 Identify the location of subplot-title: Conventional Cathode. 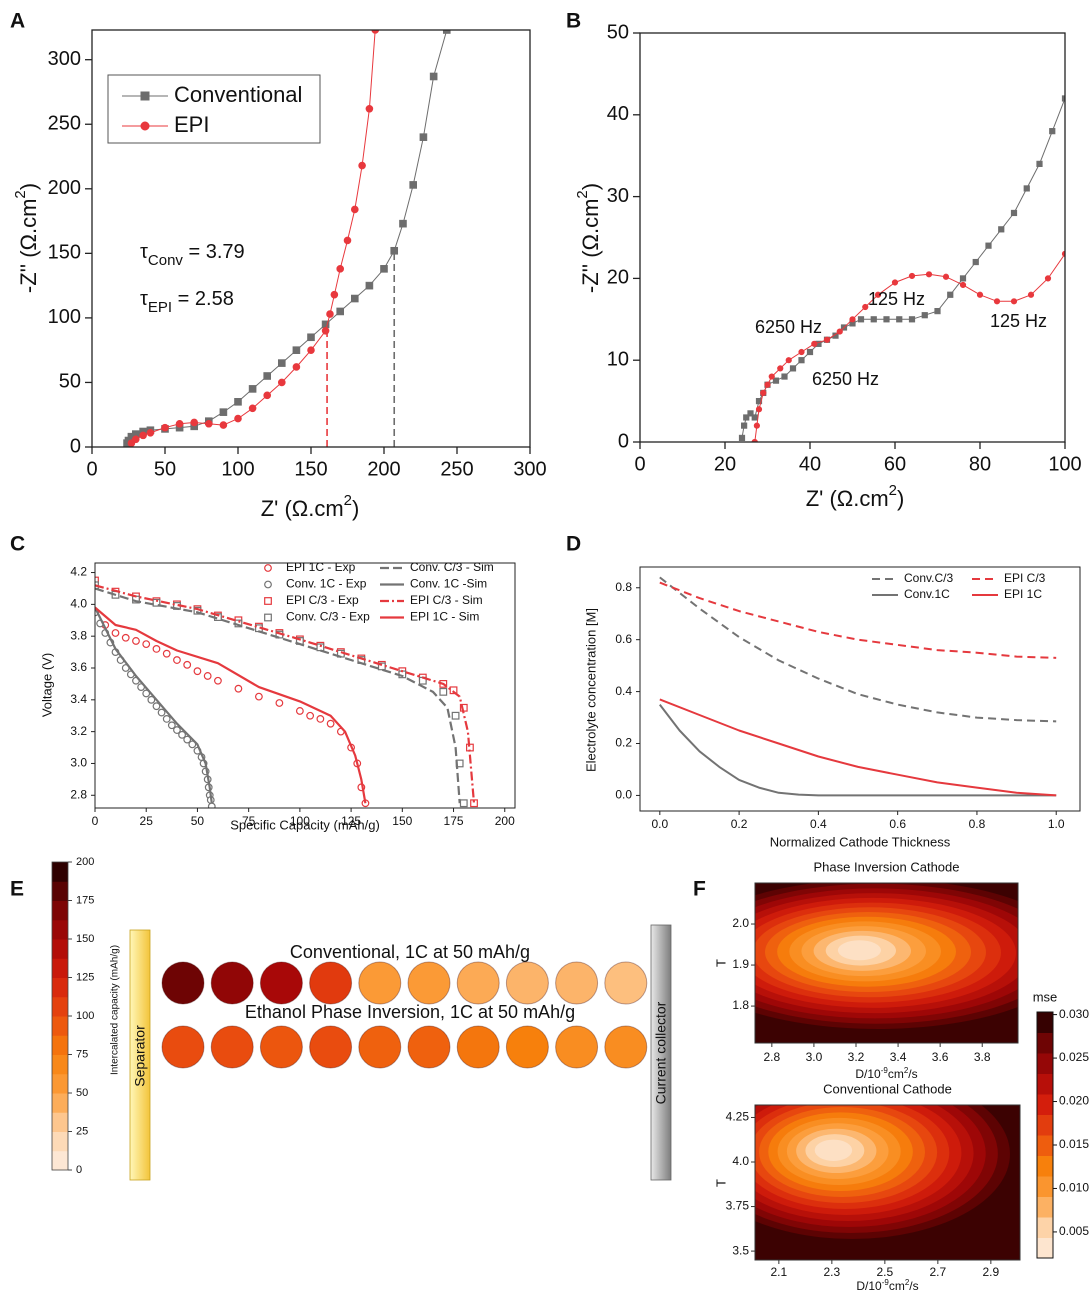
(887, 1088).